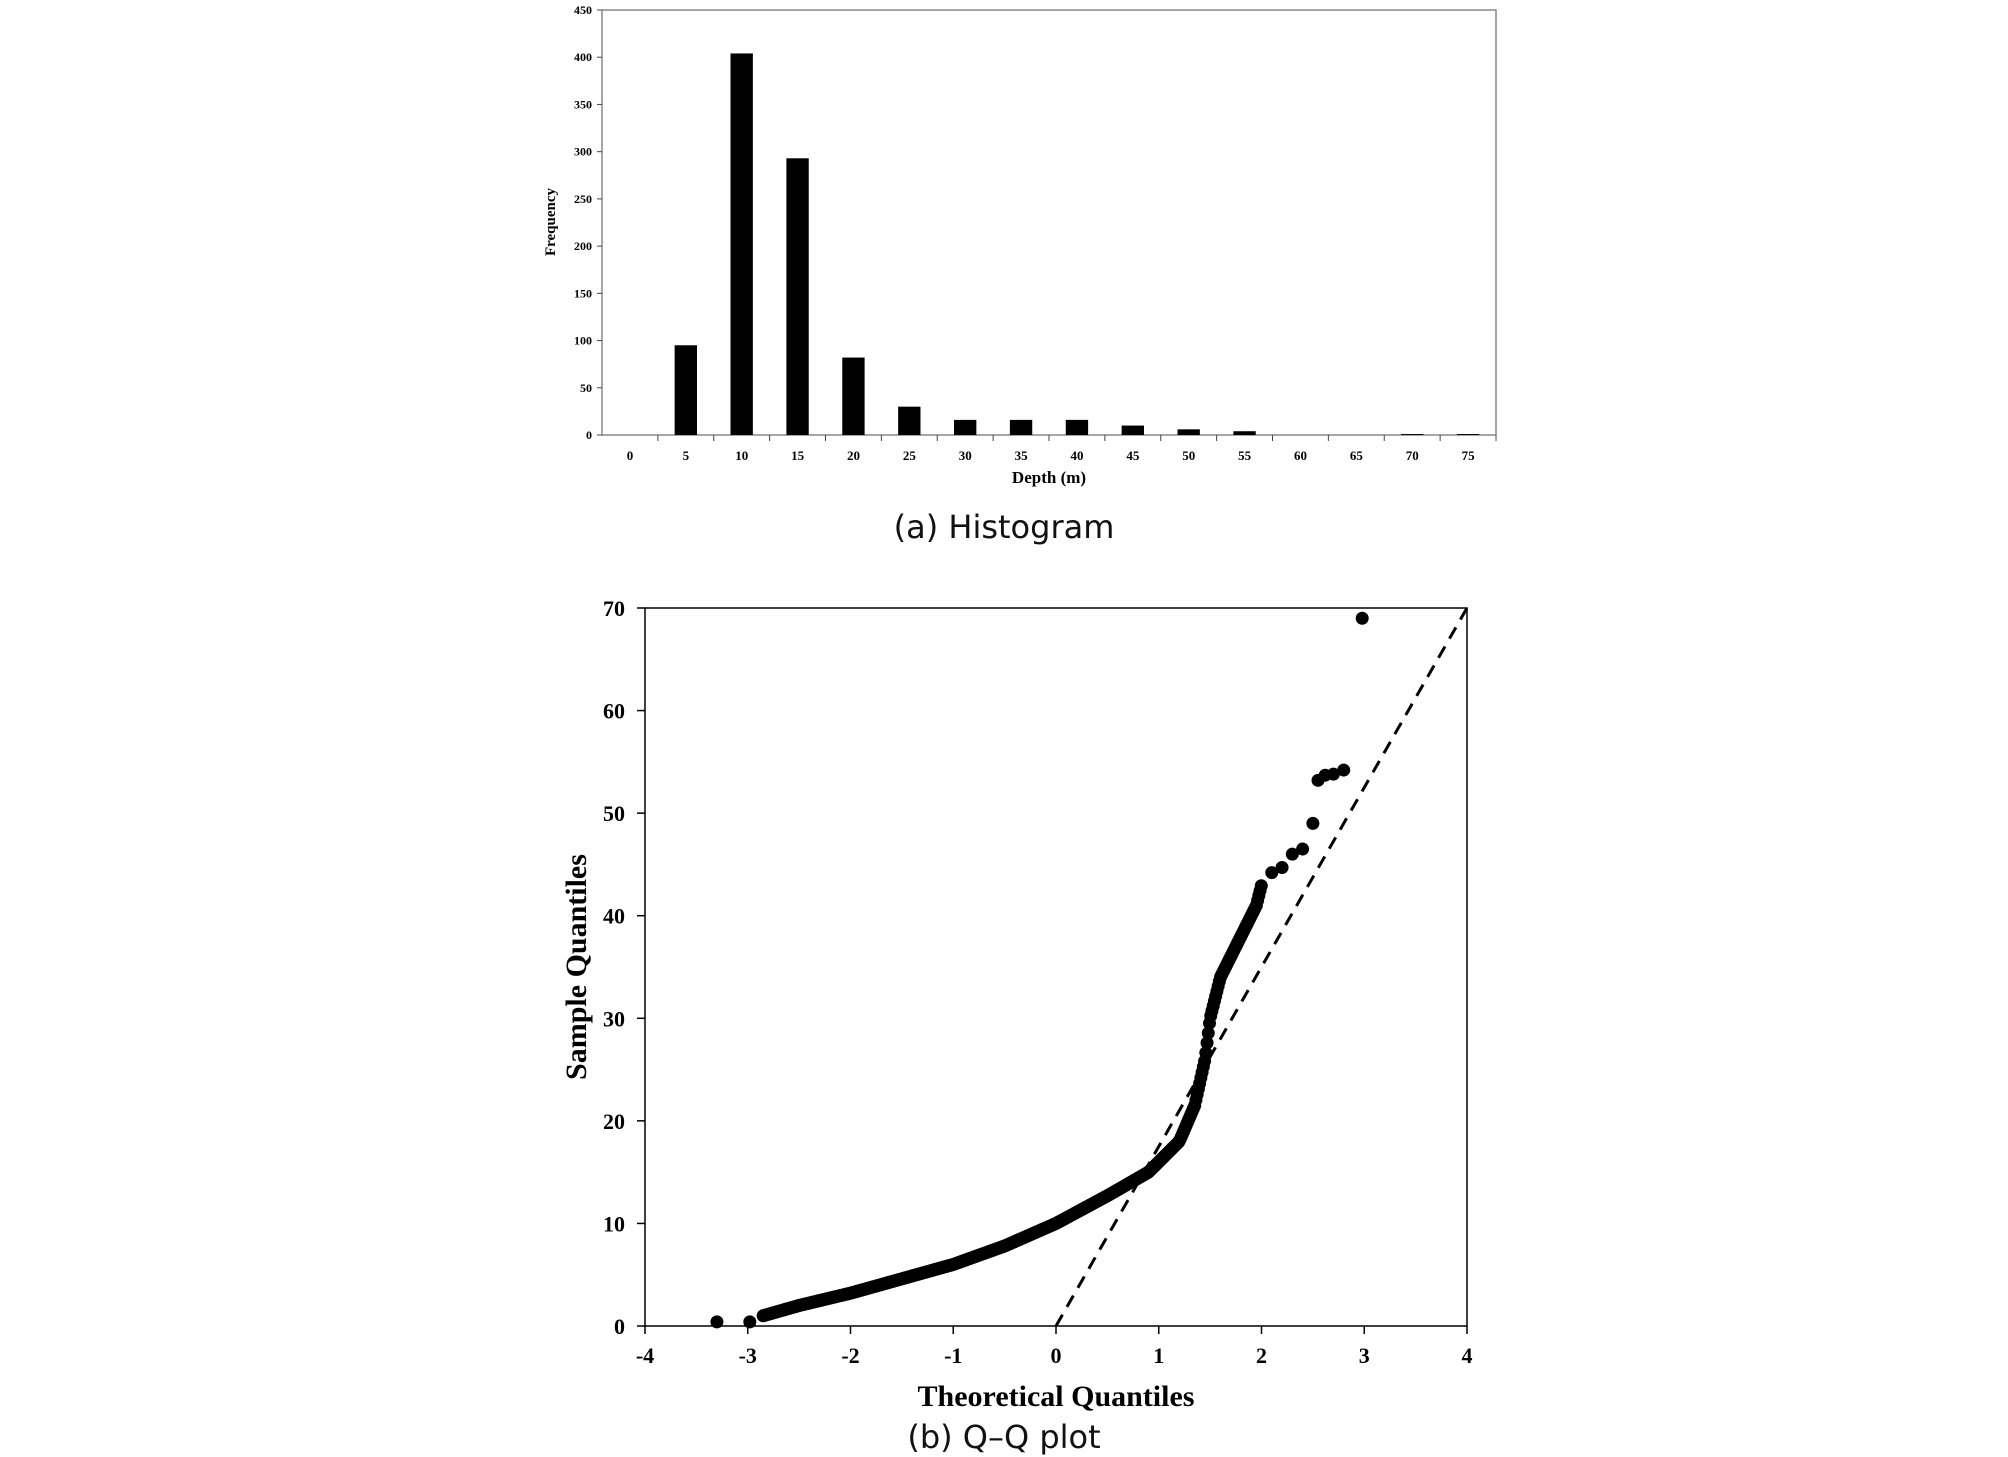 The image size is (2008, 1457). I want to click on histogram-x-tick-label: 65, so click(1357, 455).